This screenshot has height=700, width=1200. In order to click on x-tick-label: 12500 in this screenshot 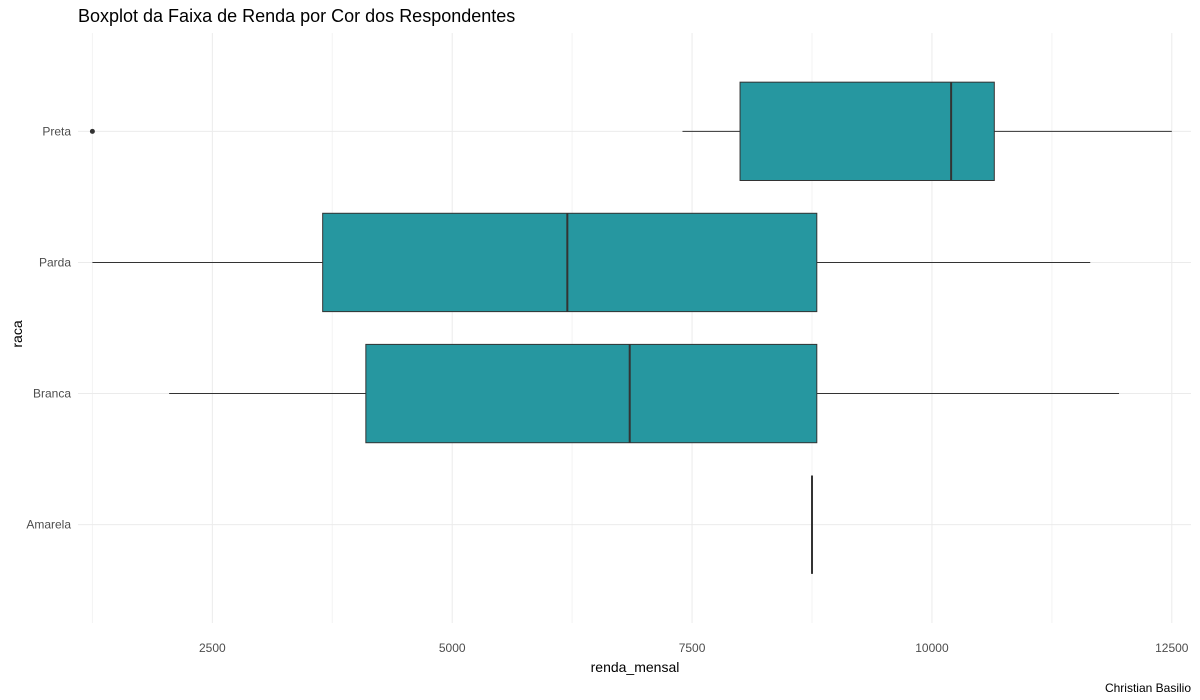, I will do `click(1172, 648)`.